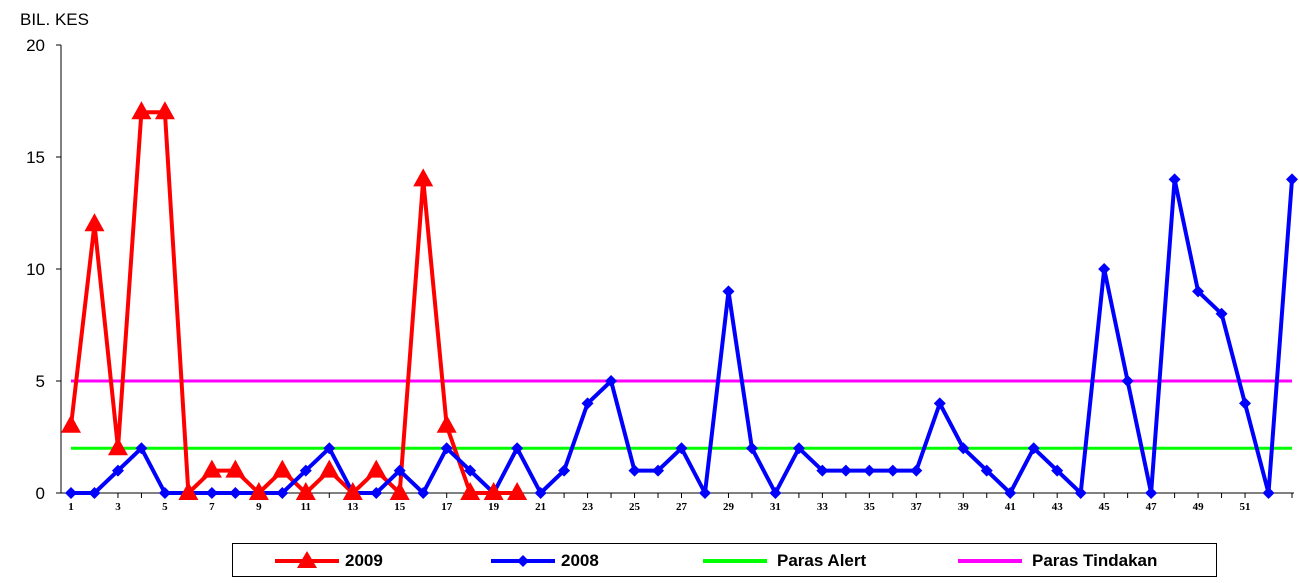 This screenshot has height=583, width=1299. I want to click on x-tick-label: 43, so click(1058, 507).